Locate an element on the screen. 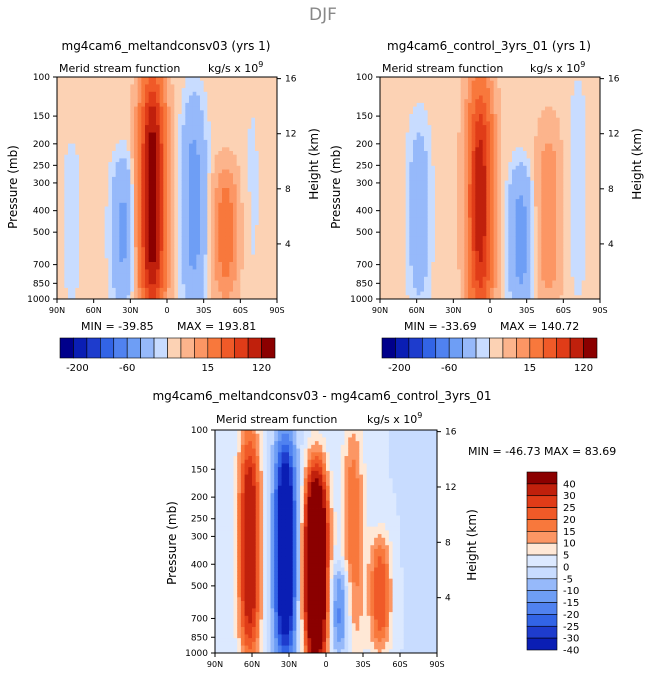 Image resolution: width=647 pixels, height=677 pixels. y-tick-label: 700 is located at coordinates (41, 266).